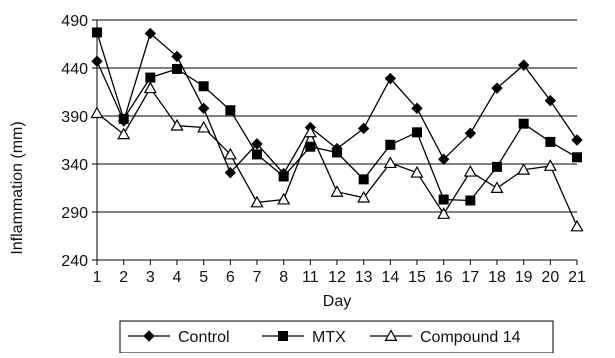  What do you see at coordinates (337, 277) in the screenshot?
I see `x-tick-label: 12` at bounding box center [337, 277].